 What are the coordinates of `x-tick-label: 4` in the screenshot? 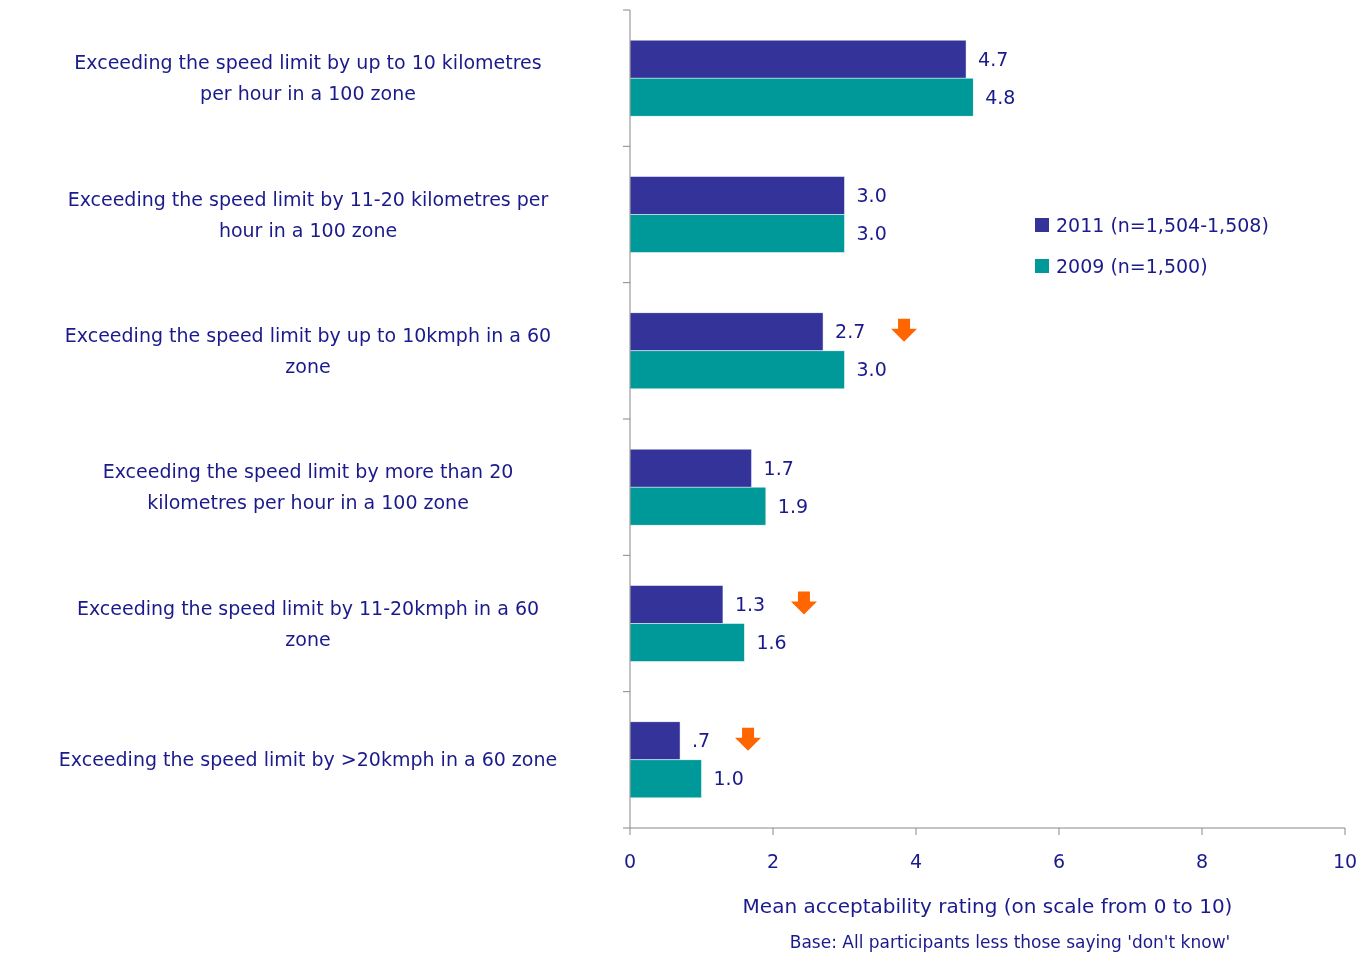 It's located at (916, 861).